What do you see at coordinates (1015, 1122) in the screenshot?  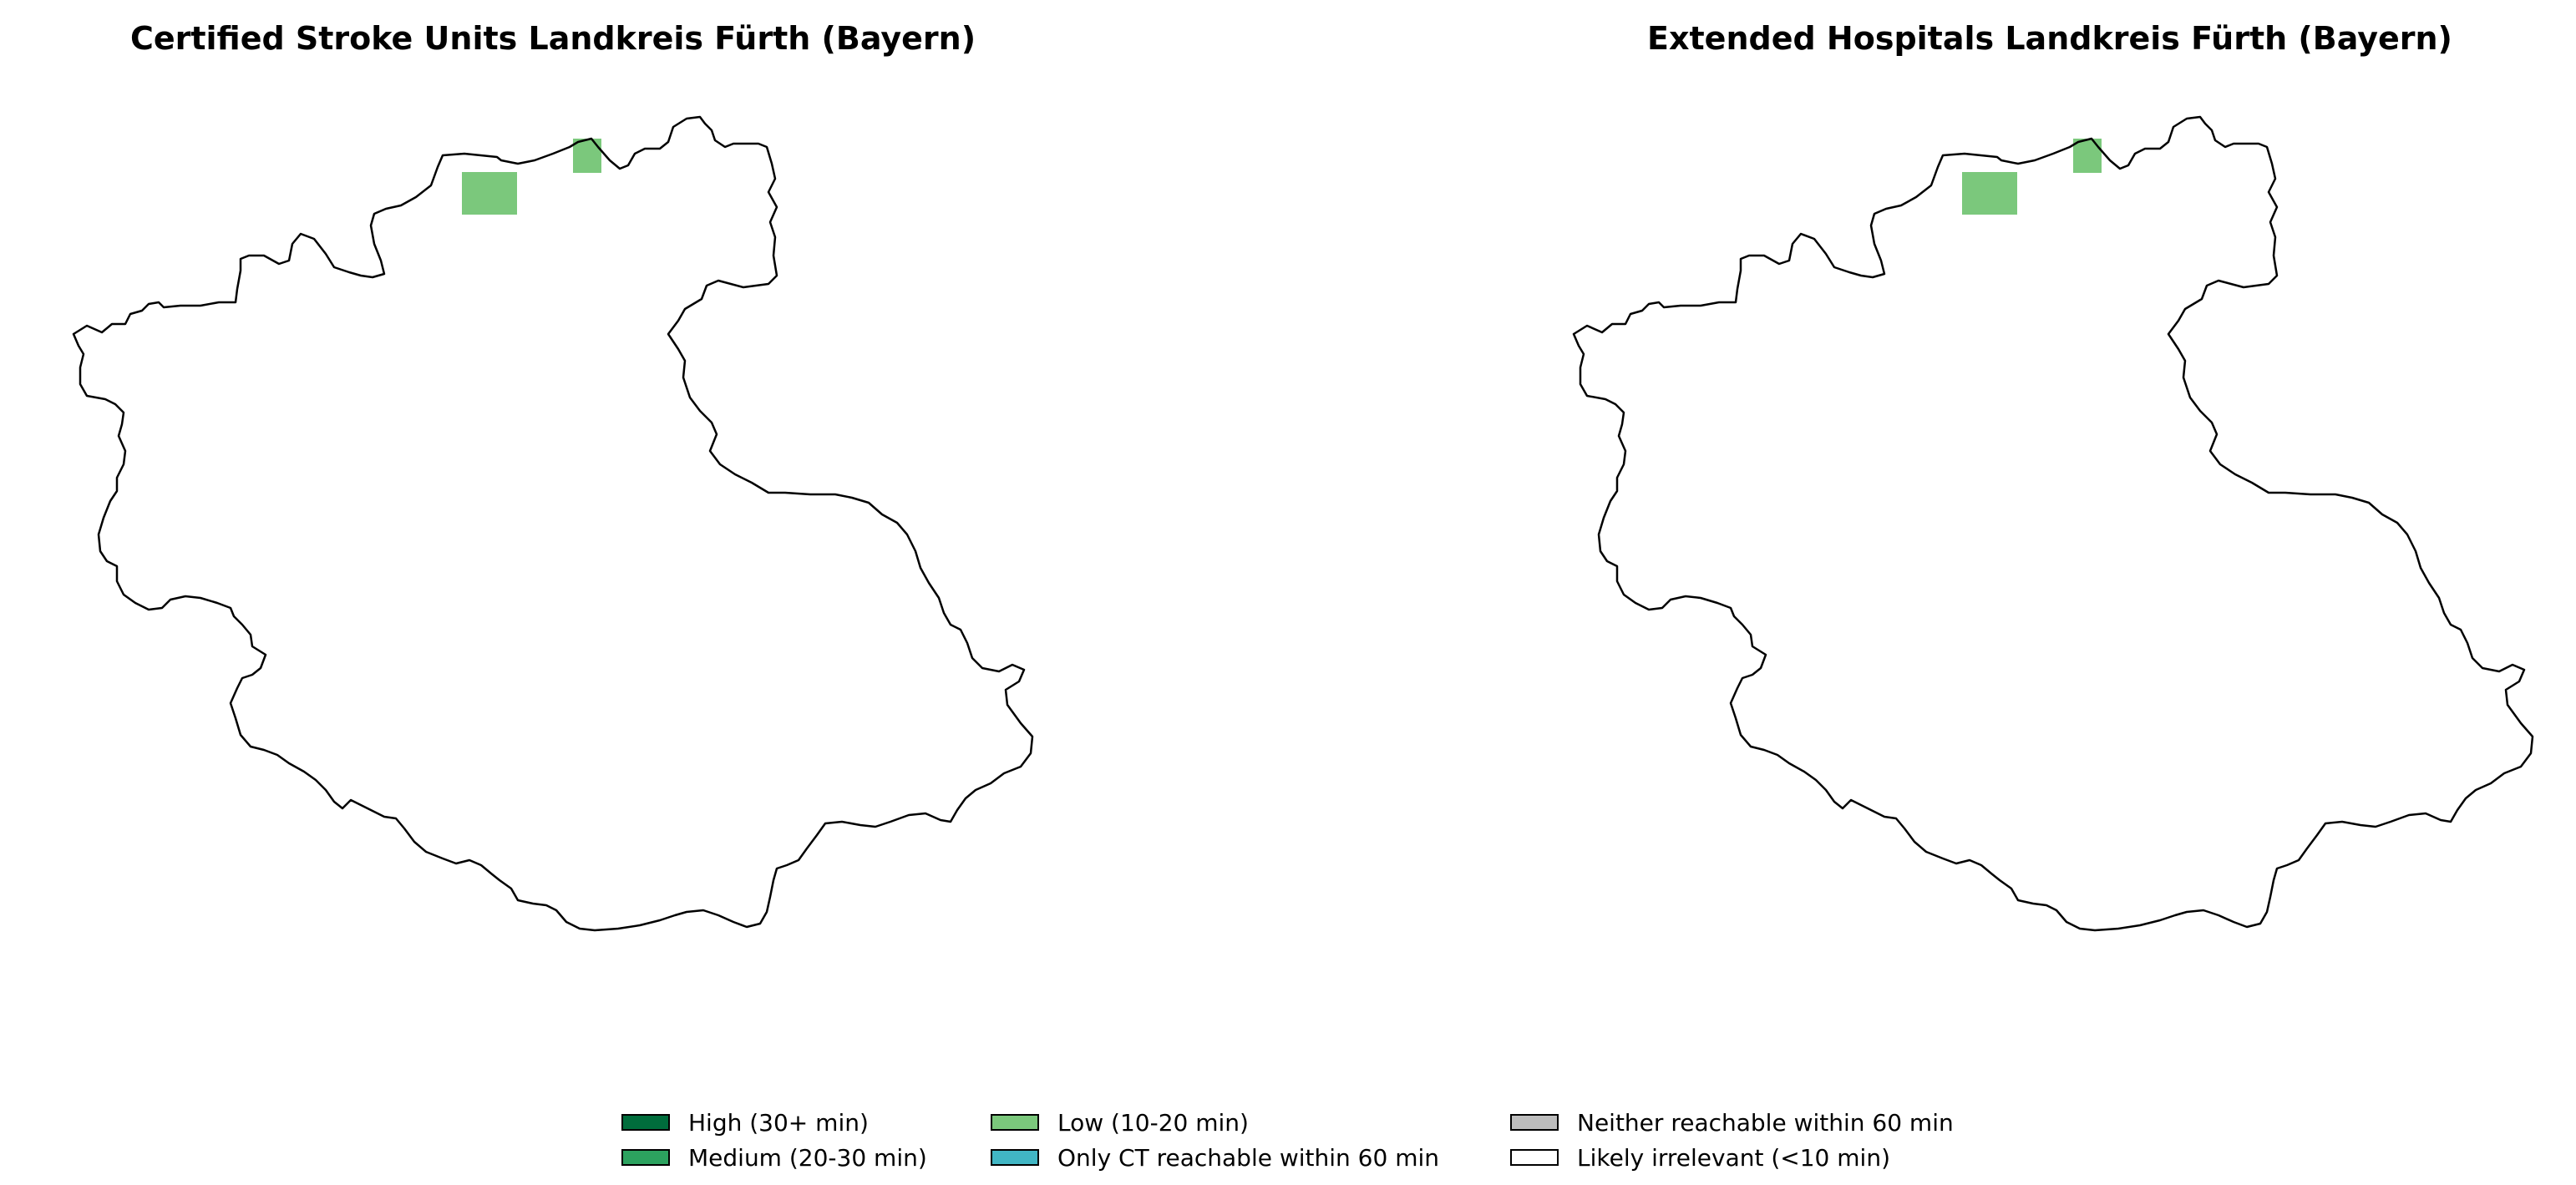 I see `legend-swatch-low` at bounding box center [1015, 1122].